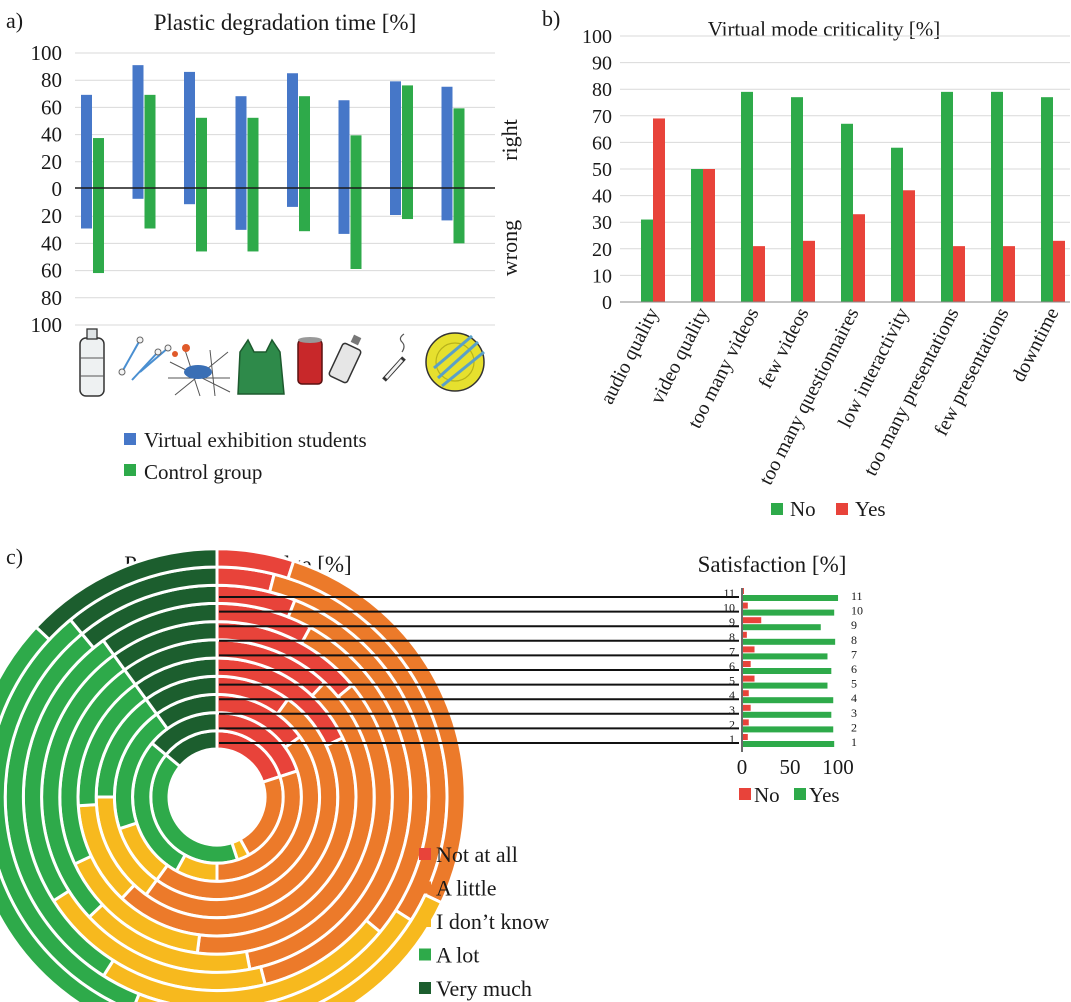  Describe the element at coordinates (870, 509) in the screenshot. I see `legend-b-yes-label: Yes` at that location.